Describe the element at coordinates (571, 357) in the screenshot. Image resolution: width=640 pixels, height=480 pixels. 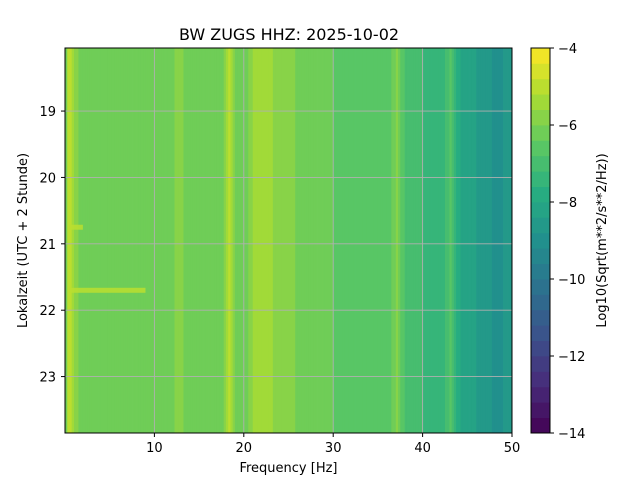
I see `colorbar-tick-label: −12` at that location.